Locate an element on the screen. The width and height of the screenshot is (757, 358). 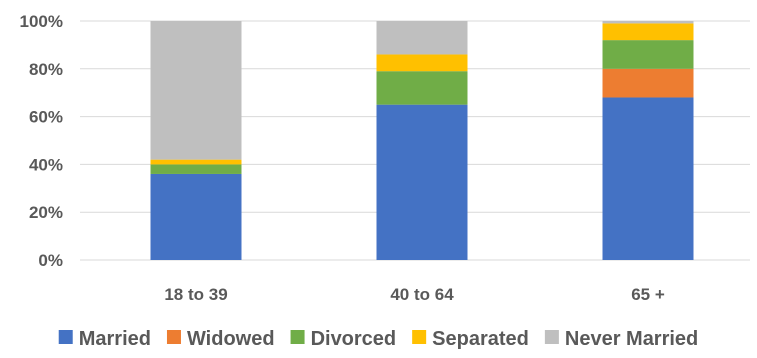
legend-item: Never Married is located at coordinates (621, 339).